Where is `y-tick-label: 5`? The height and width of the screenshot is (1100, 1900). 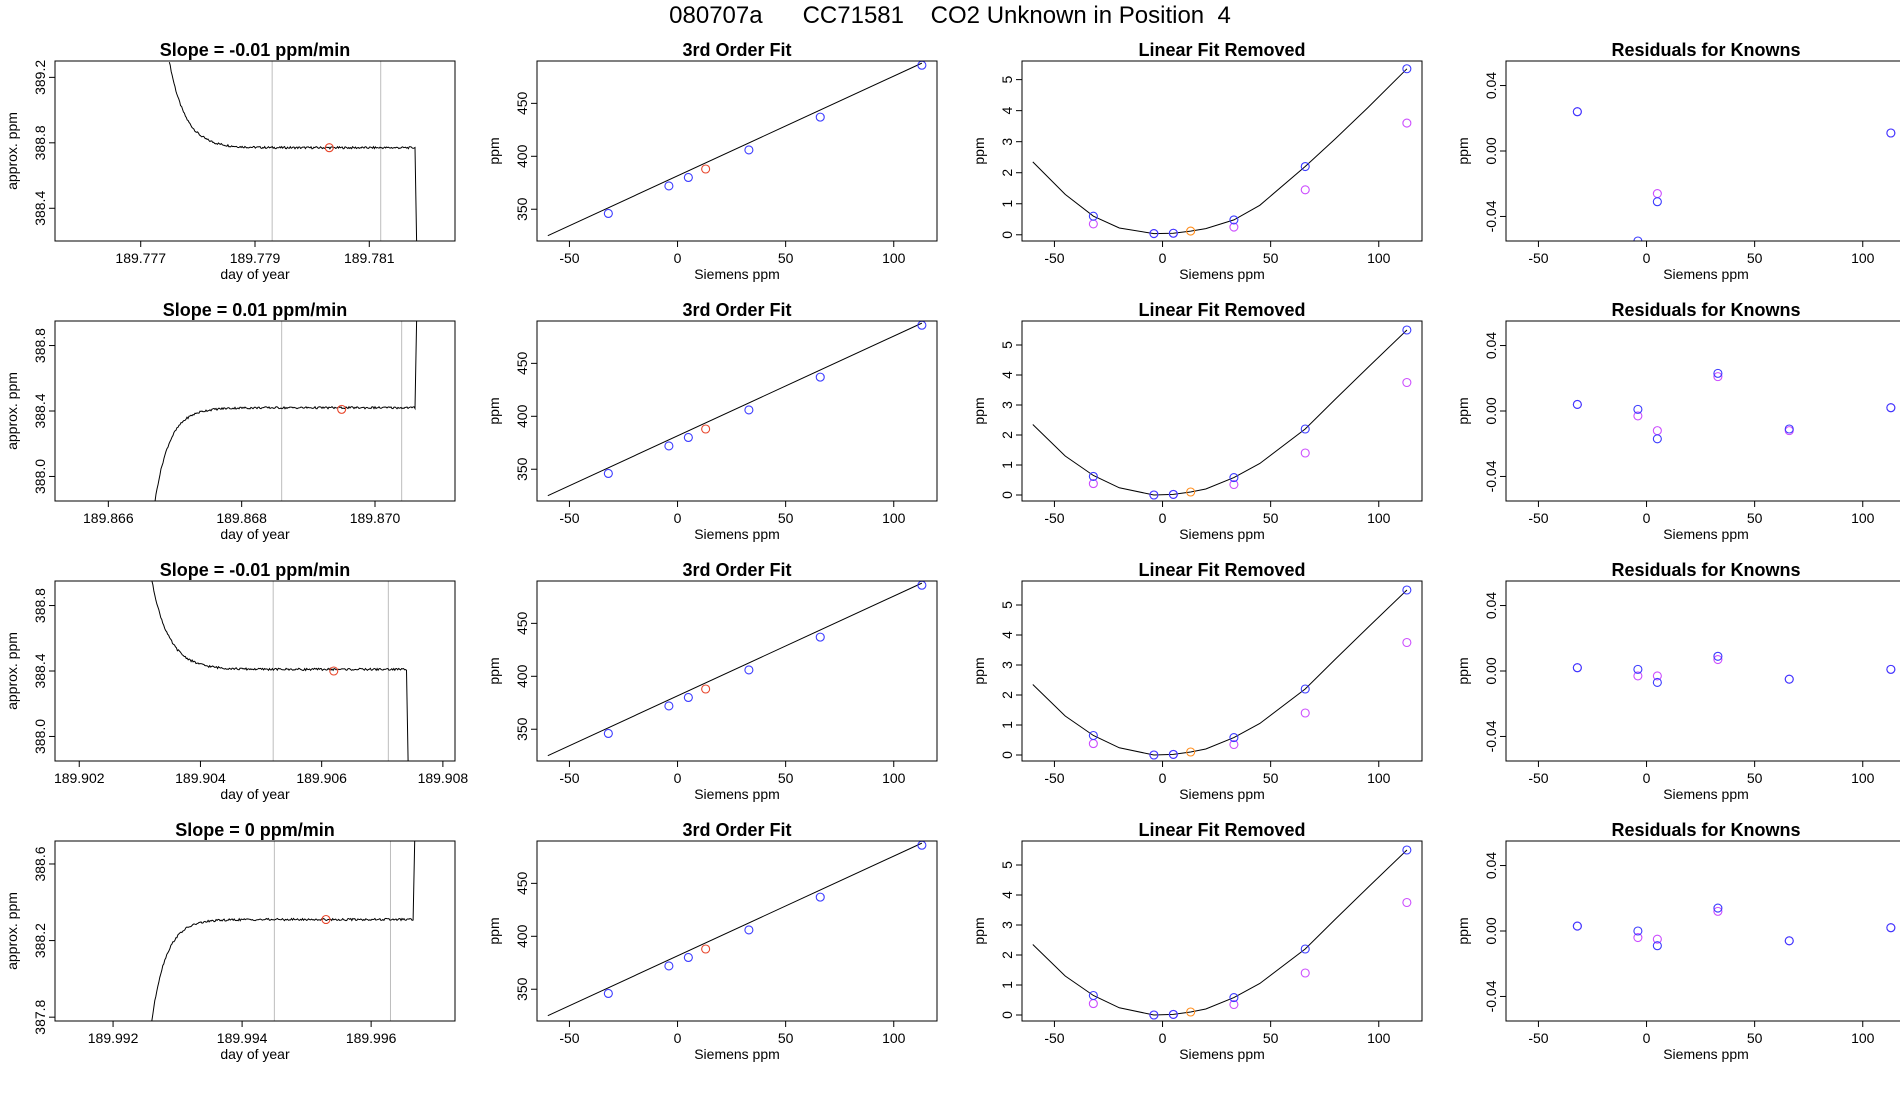 y-tick-label: 5 is located at coordinates (1007, 605).